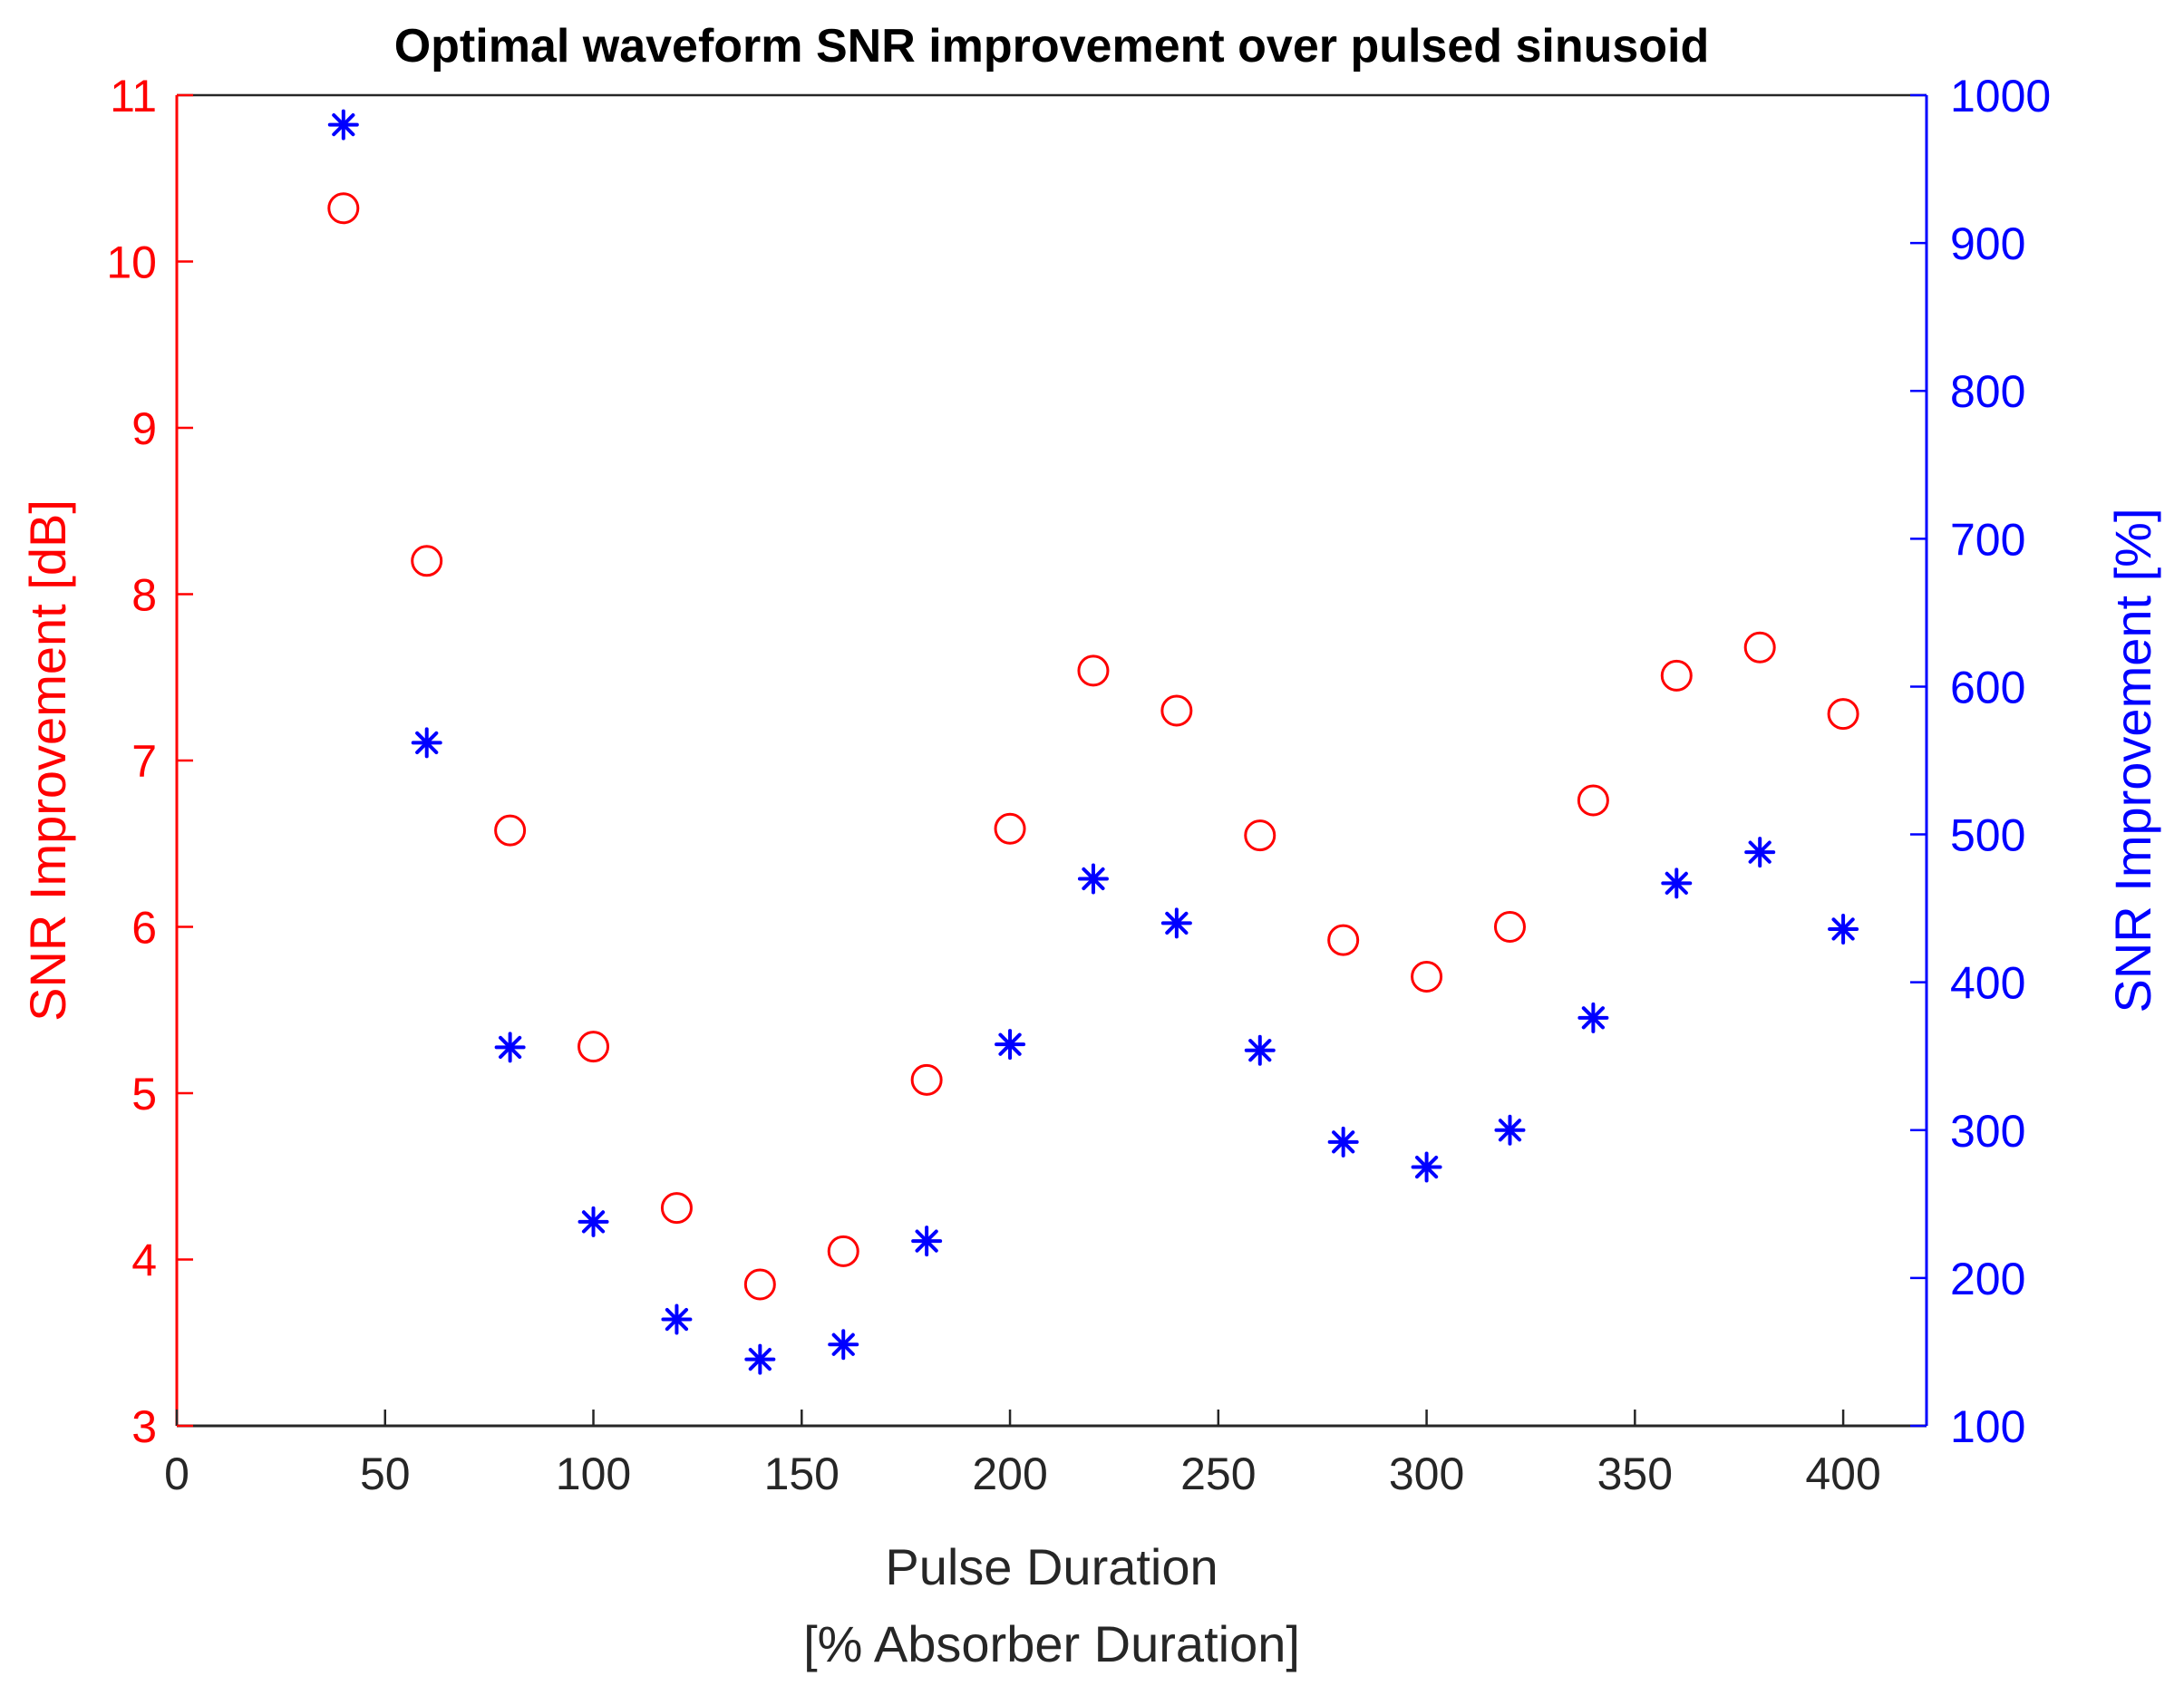 The image size is (2184, 1686). What do you see at coordinates (144, 761) in the screenshot?
I see `left-tick-label: 7` at bounding box center [144, 761].